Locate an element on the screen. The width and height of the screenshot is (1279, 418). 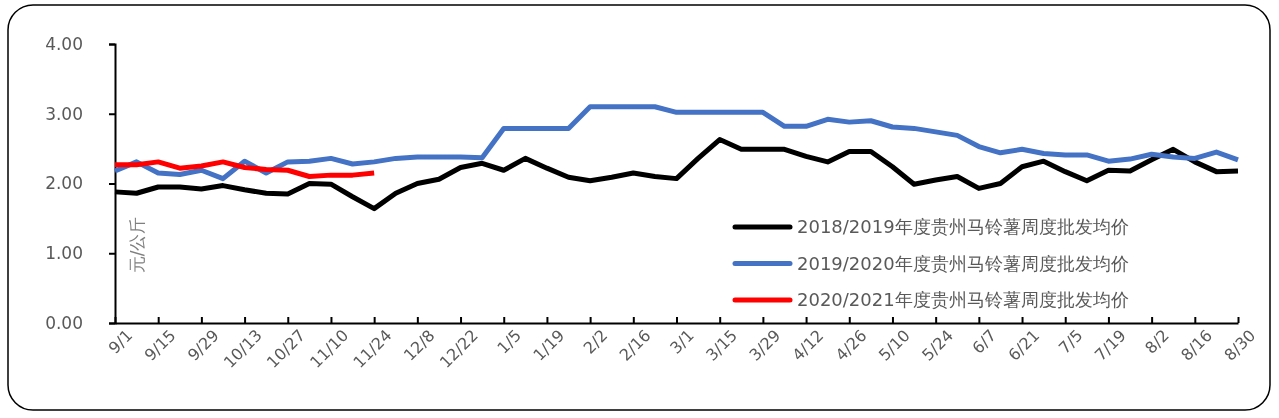
y-tick-label: 4.00 is located at coordinates (64, 43).